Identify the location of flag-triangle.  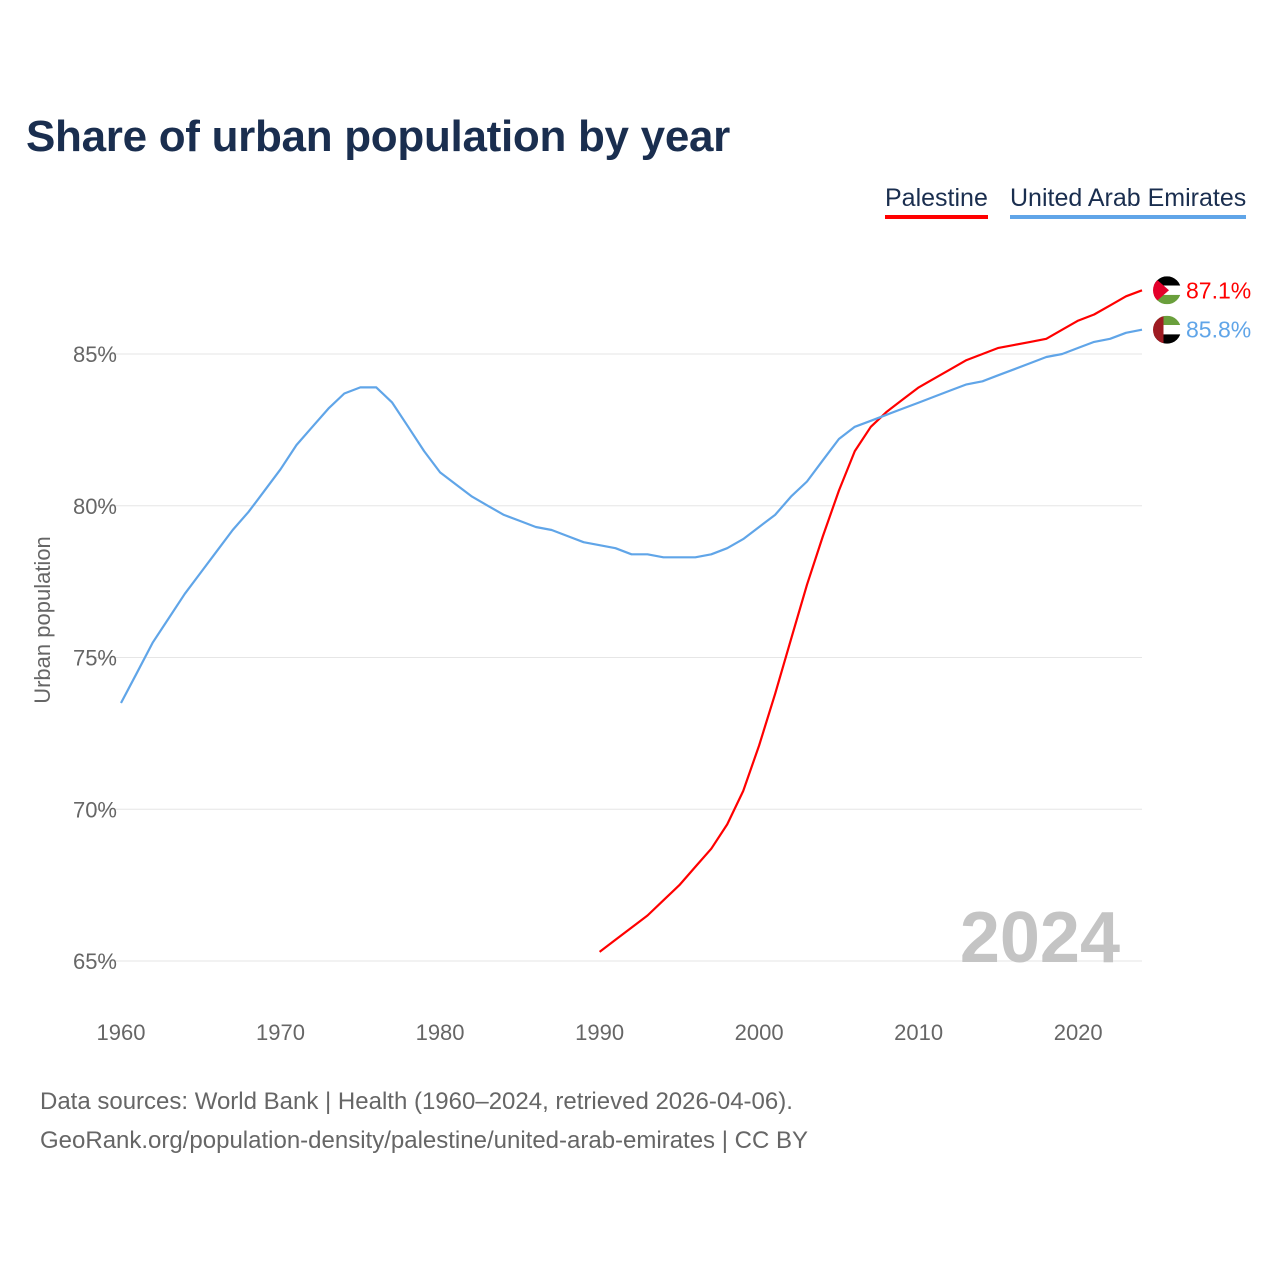
(1161, 290).